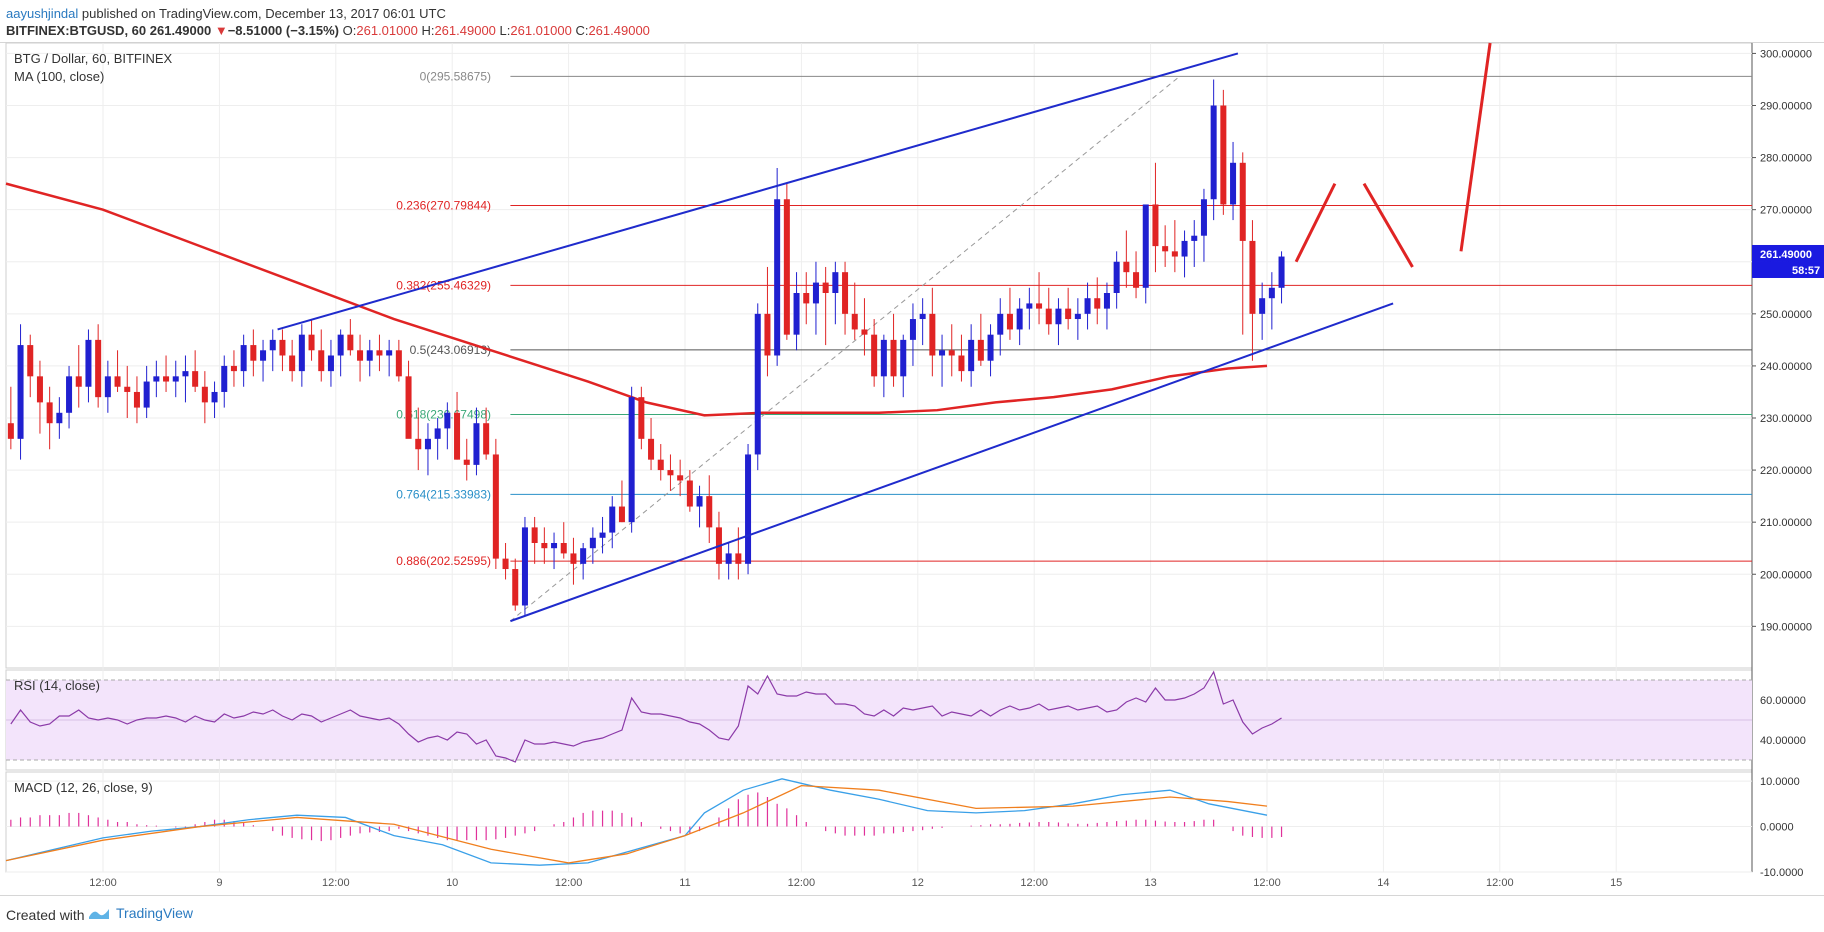 The image size is (1824, 932). I want to click on x-tick-label: 10, so click(452, 883).